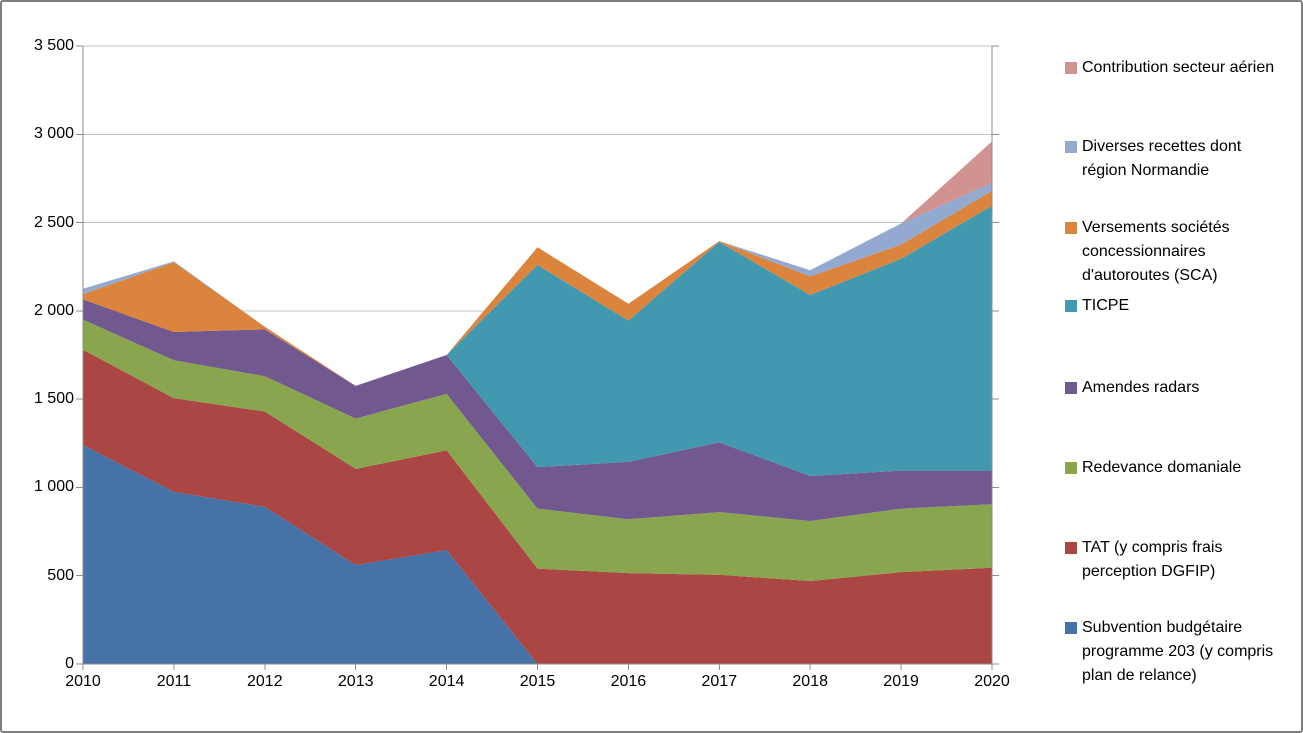  What do you see at coordinates (992, 681) in the screenshot?
I see `x-axis-tick-label: 2020` at bounding box center [992, 681].